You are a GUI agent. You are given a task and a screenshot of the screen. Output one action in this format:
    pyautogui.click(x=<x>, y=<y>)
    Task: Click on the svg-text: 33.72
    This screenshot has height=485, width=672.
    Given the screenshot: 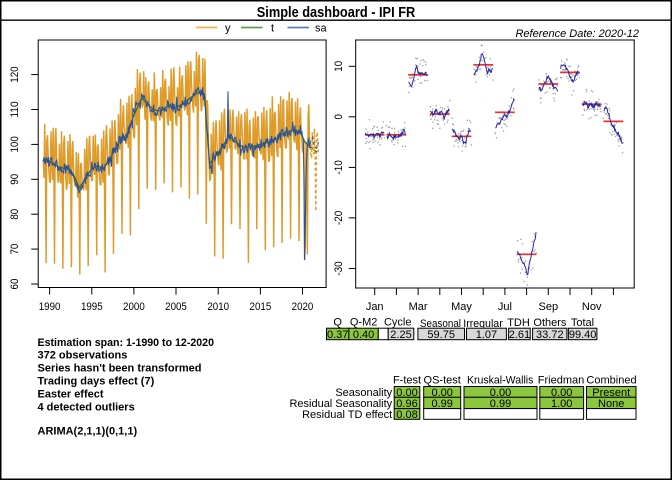 What is the action you would take?
    pyautogui.click(x=550, y=335)
    